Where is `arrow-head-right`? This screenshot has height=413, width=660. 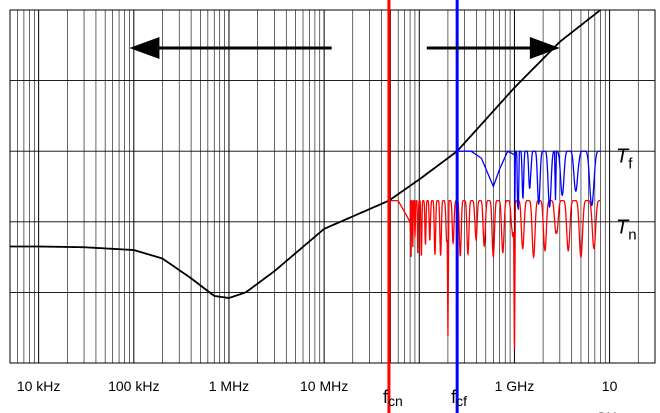
arrow-head-right is located at coordinates (544, 48).